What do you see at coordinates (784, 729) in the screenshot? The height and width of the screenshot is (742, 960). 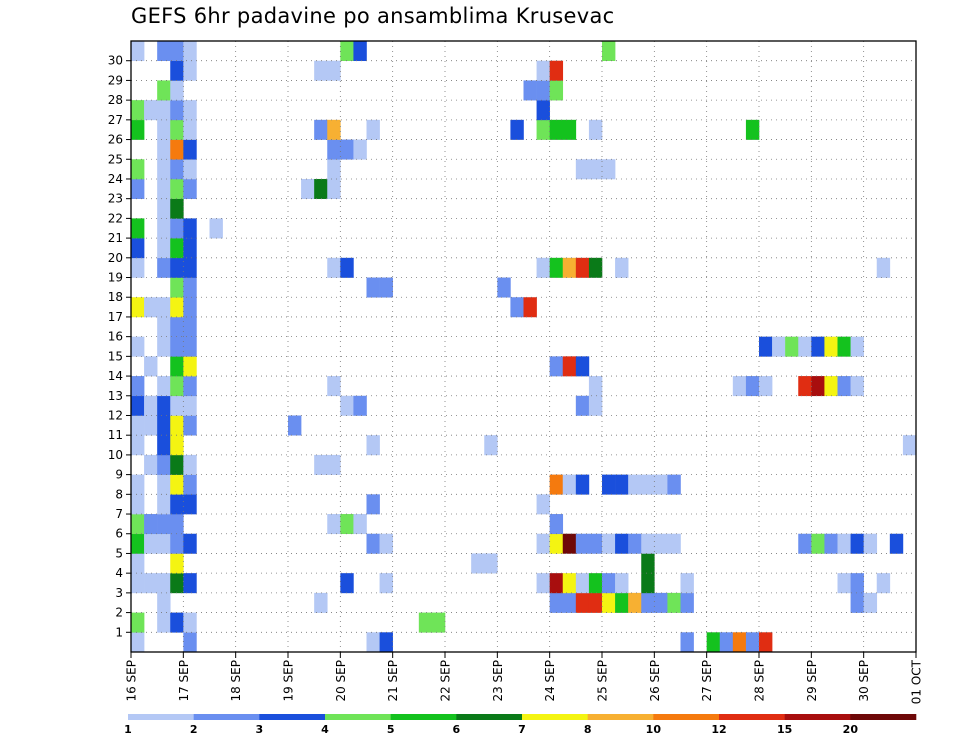 I see `colorbar-tick-label: 15` at bounding box center [784, 729].